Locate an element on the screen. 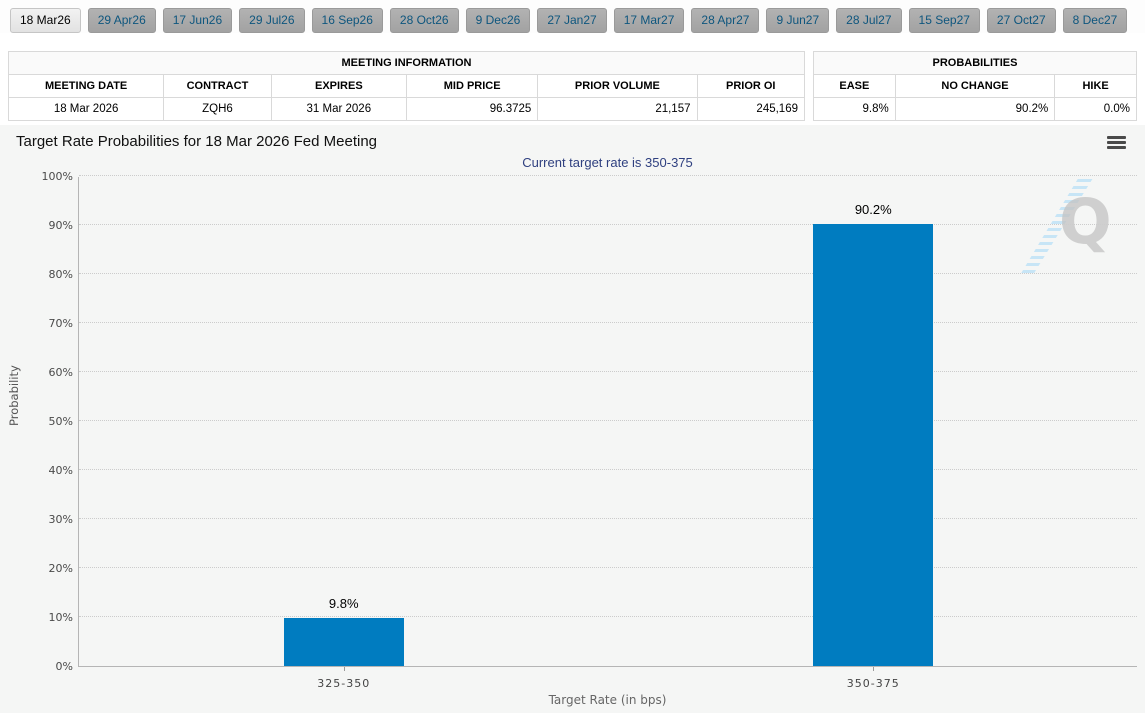 This screenshot has width=1145, height=713. tab-18-mar26: 18 Mar26 is located at coordinates (45, 20).